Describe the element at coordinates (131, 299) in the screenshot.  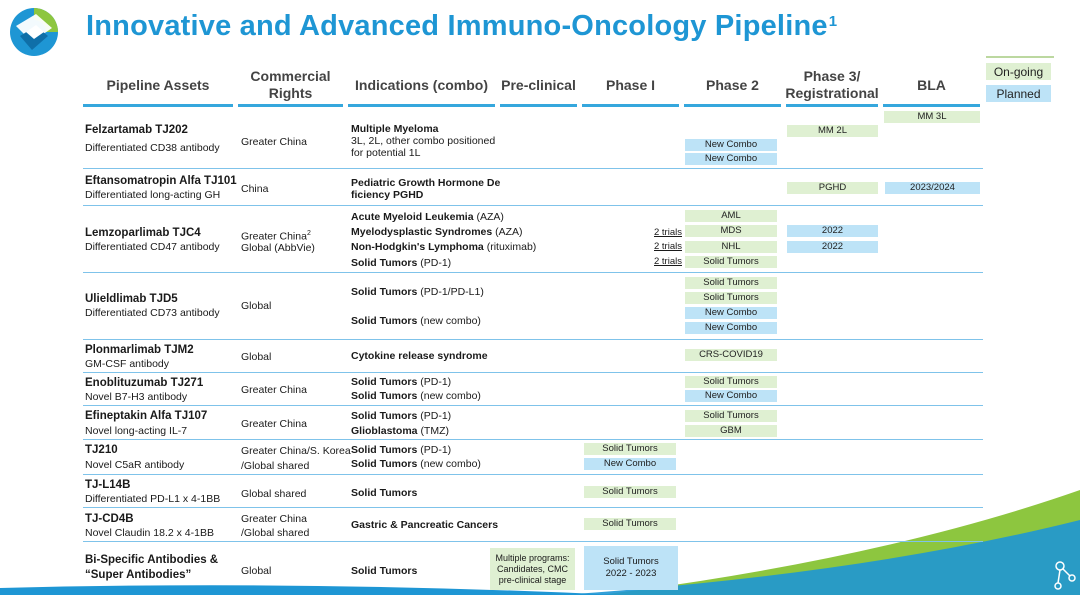
I see `asset-name: Ulieldlimab TJD5` at that location.